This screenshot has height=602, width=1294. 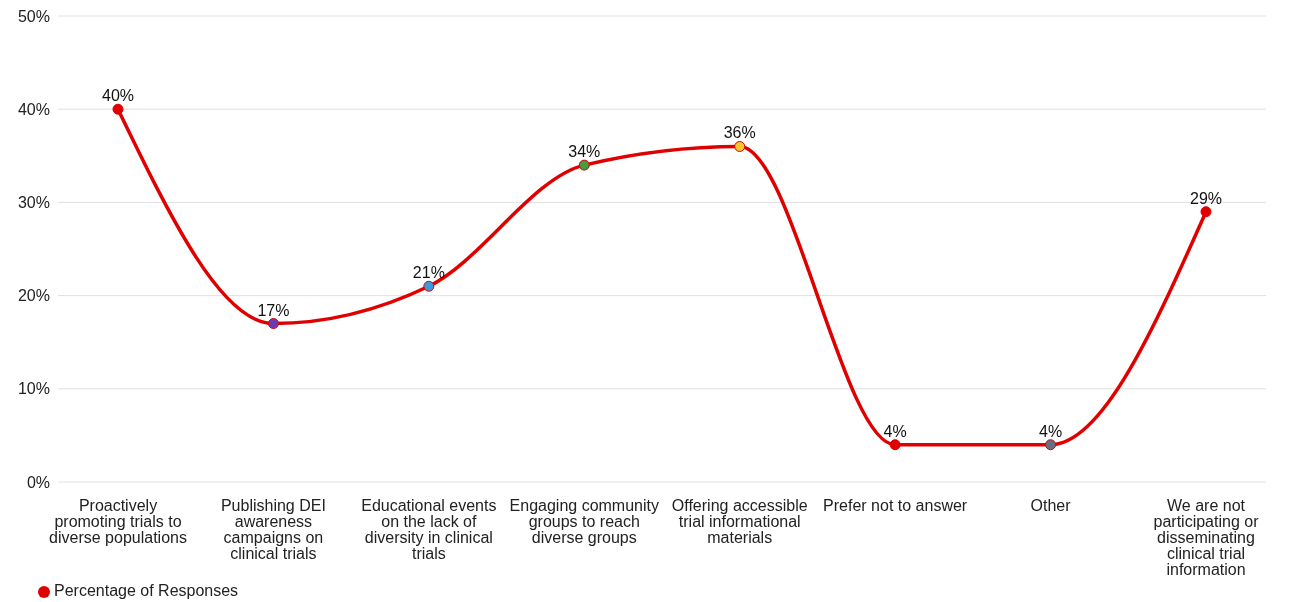 I want to click on x-tick-label: We are not participating or disseminating clinical trial information, so click(x=1206, y=538).